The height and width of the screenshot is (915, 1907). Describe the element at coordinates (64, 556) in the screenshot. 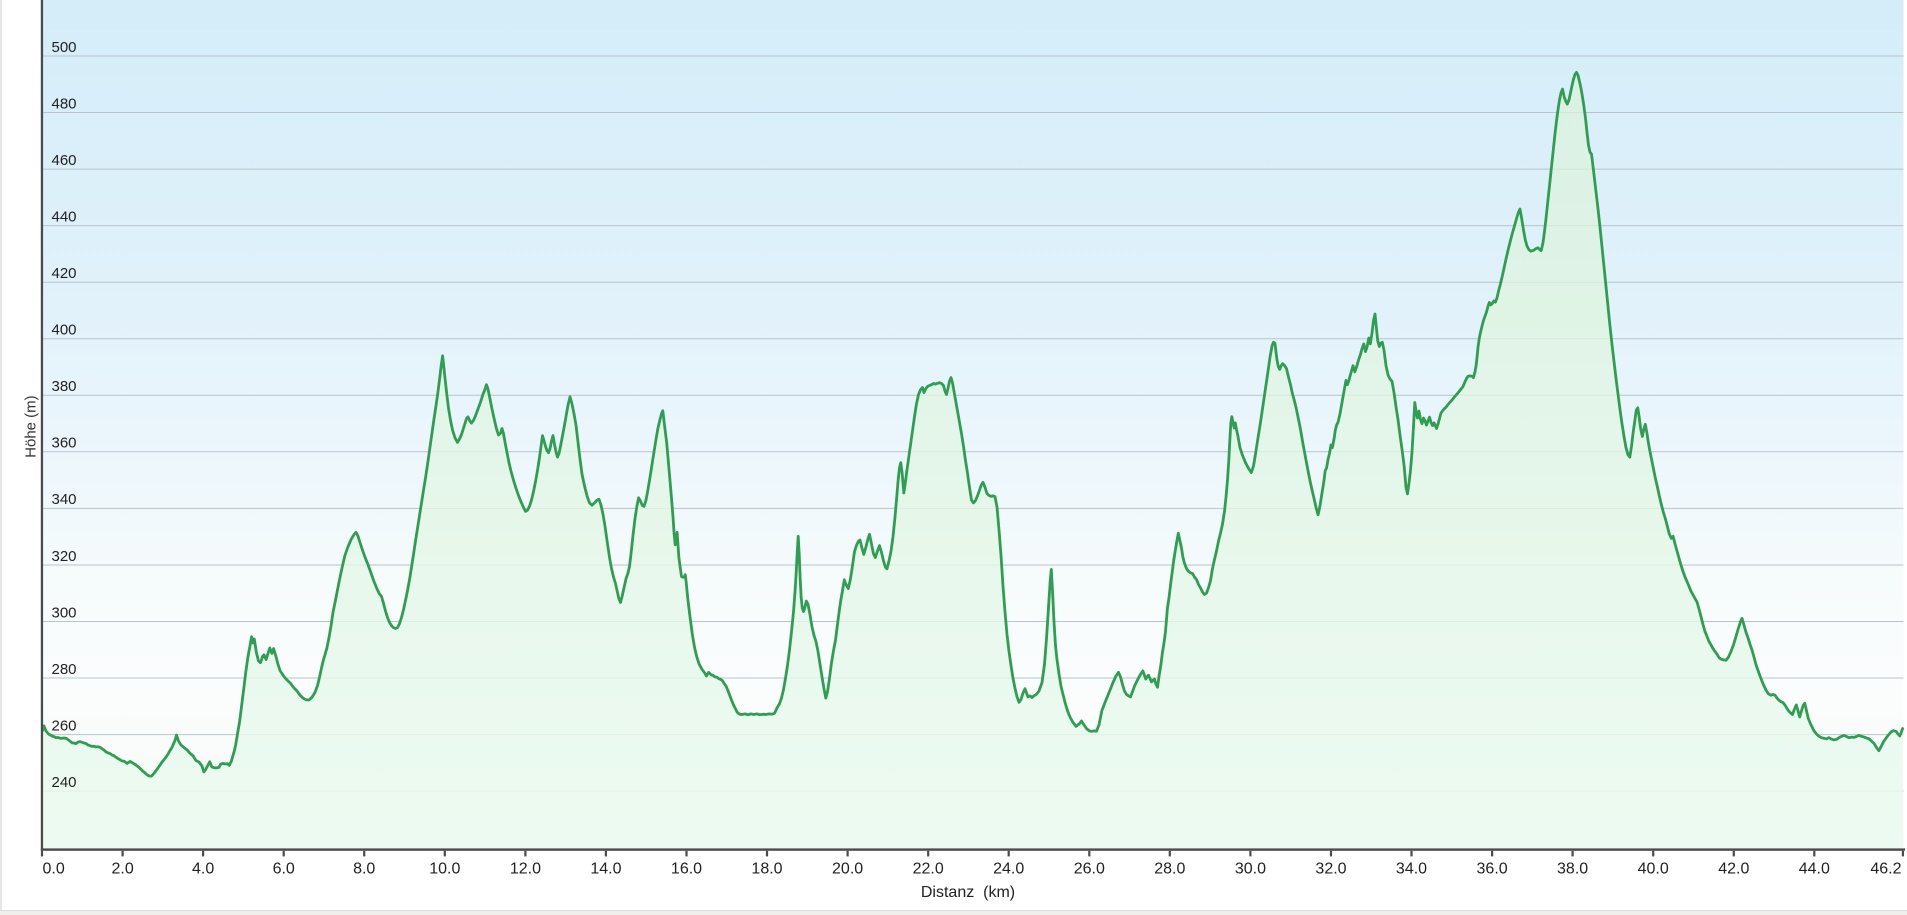

I see `svg-text: 320` at that location.